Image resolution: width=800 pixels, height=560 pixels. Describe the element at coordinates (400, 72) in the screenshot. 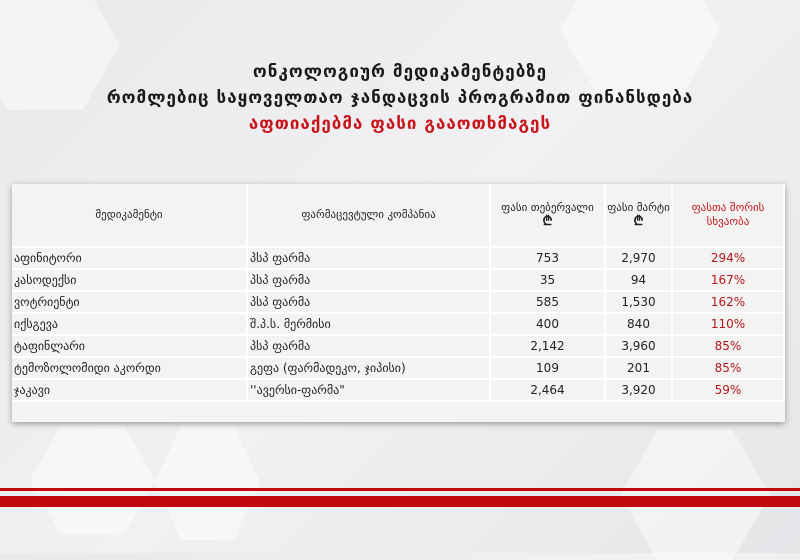

I see `title-line-1: ონკოლოგიურ მედიკამენტებზე` at that location.